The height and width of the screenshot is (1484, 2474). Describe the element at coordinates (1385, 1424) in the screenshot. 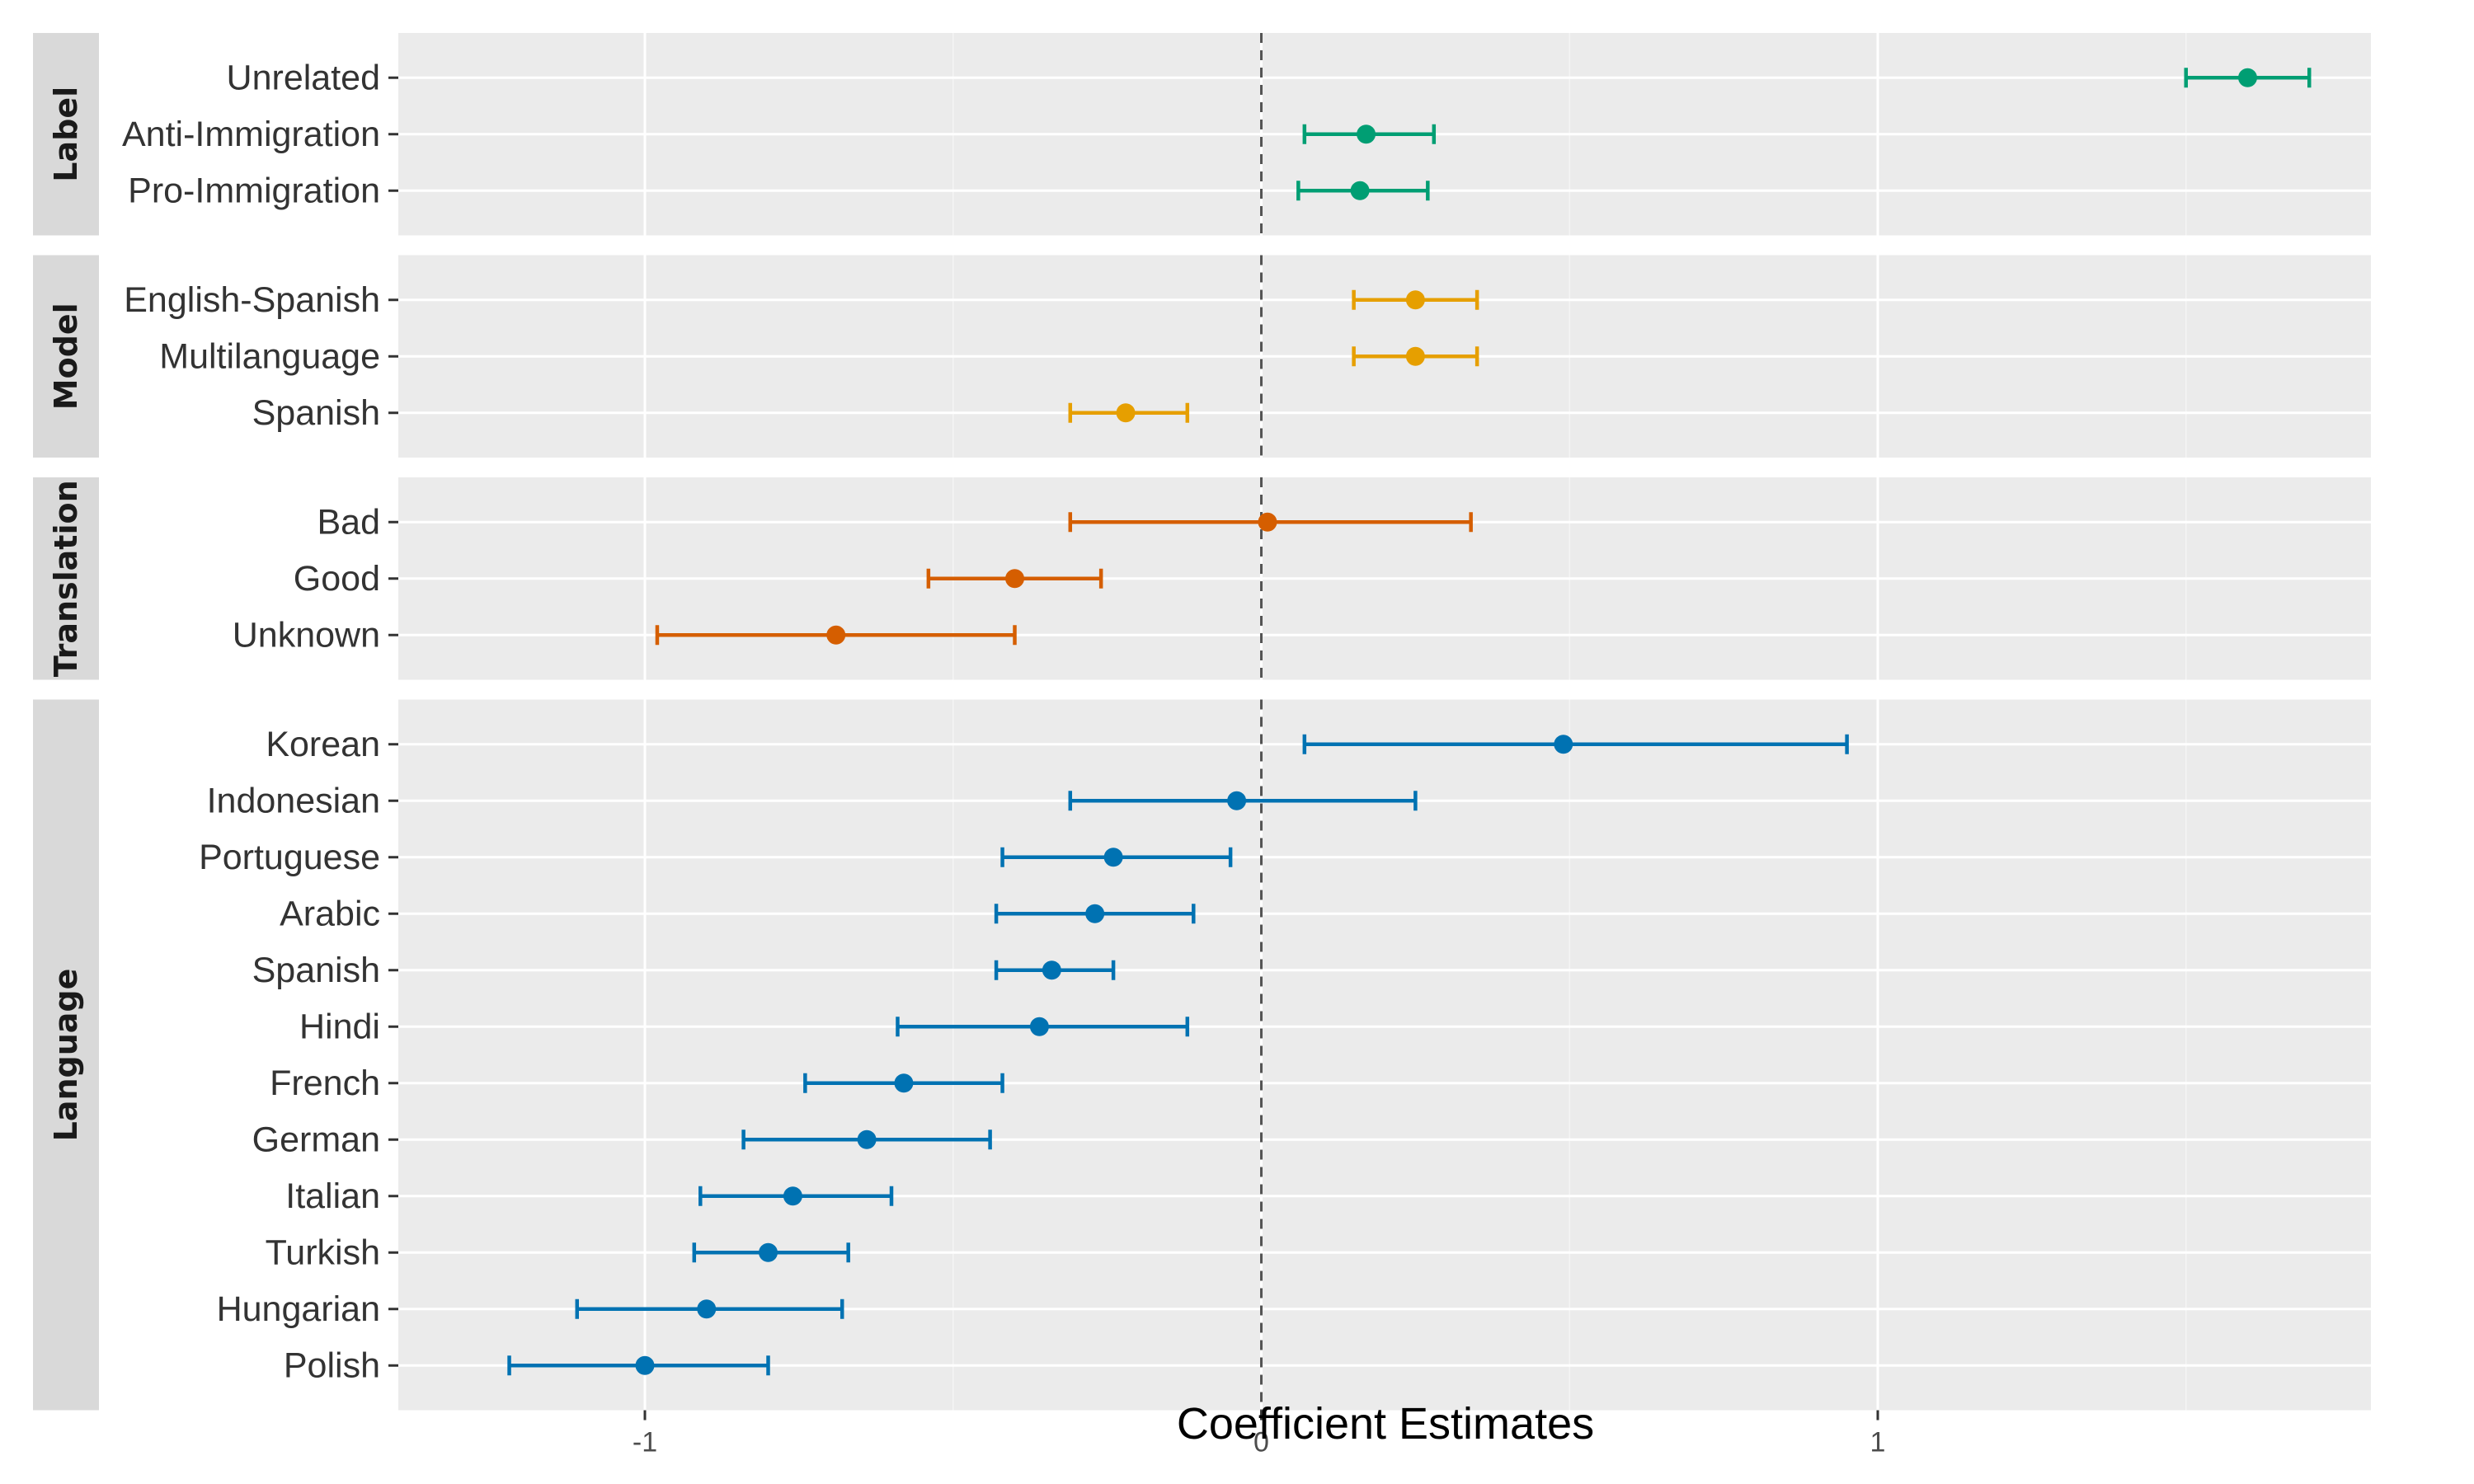

I see `x-axis-title: Coefficient Estimates` at that location.